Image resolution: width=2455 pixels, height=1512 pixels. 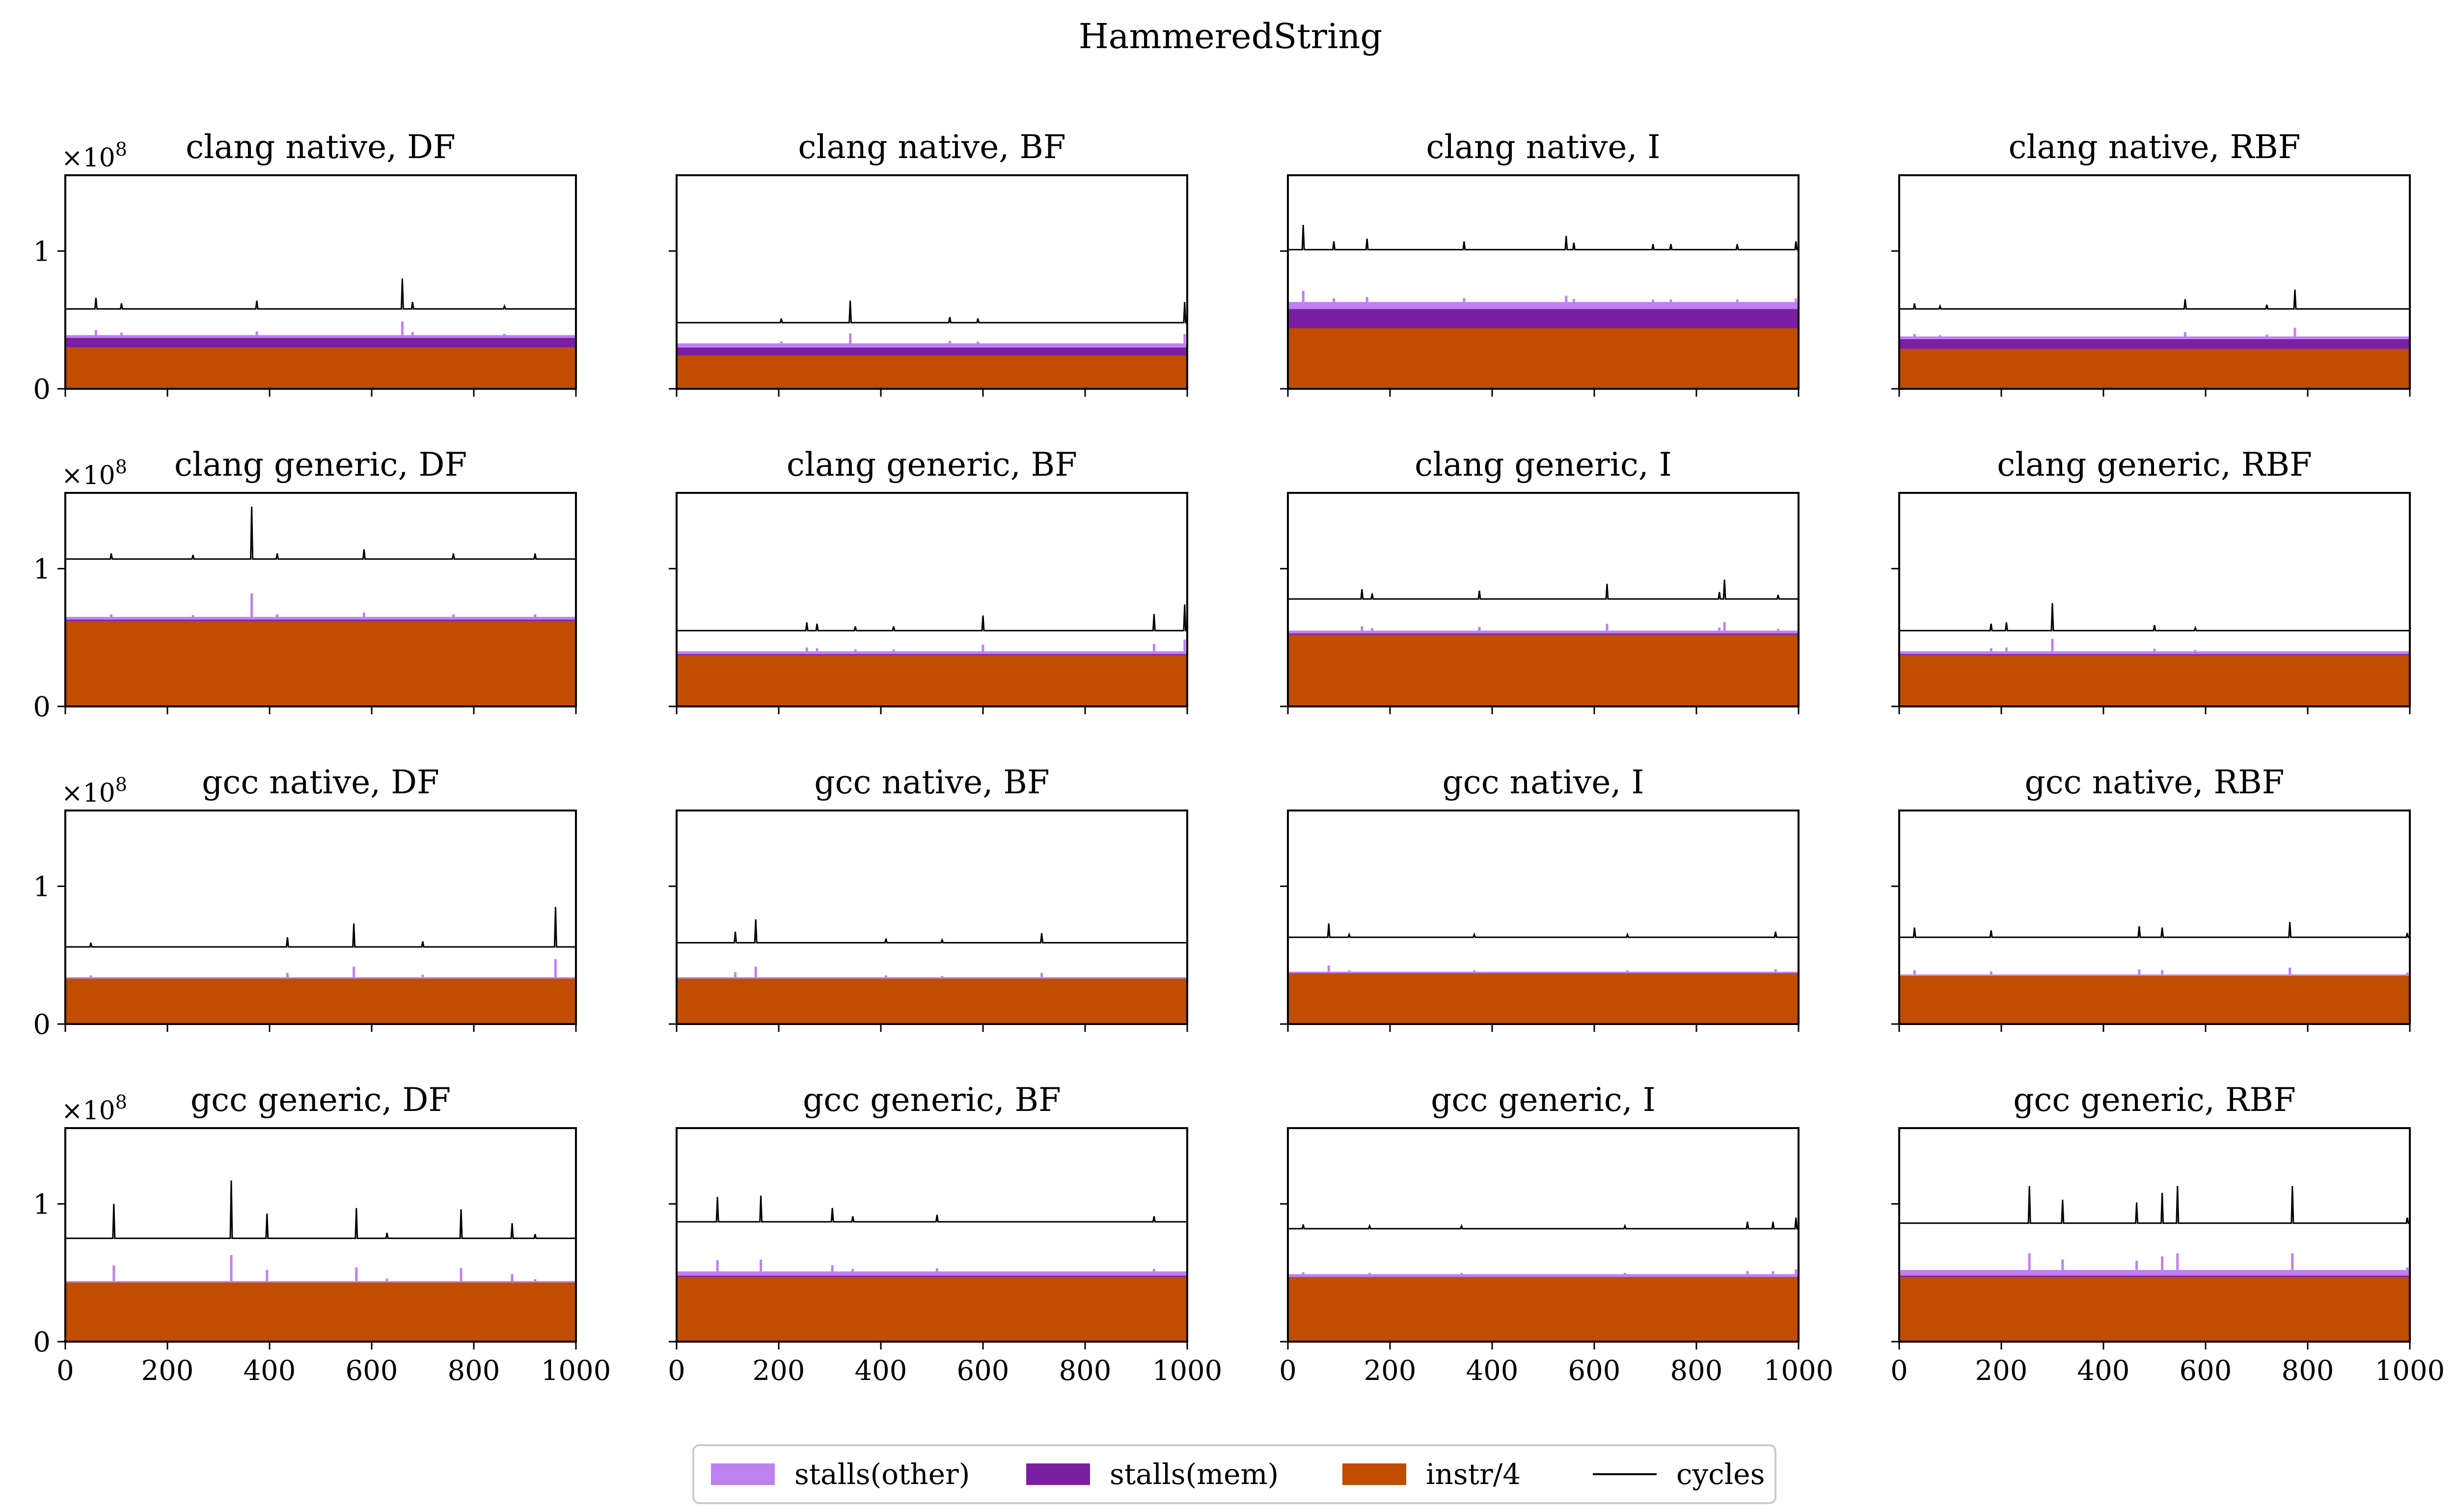 What do you see at coordinates (1696, 1371) in the screenshot?
I see `x-tick-label: 800` at bounding box center [1696, 1371].